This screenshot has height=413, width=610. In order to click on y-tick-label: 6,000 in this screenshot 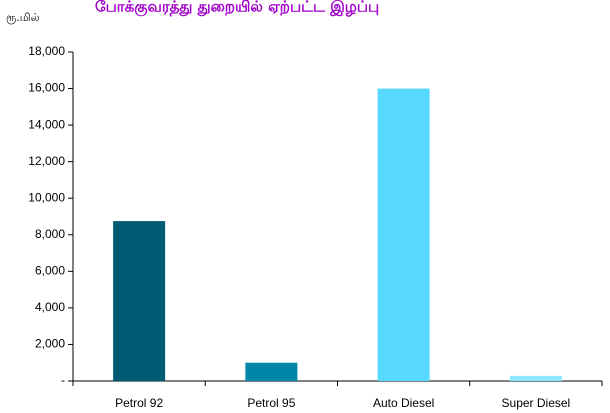, I will do `click(50, 271)`.